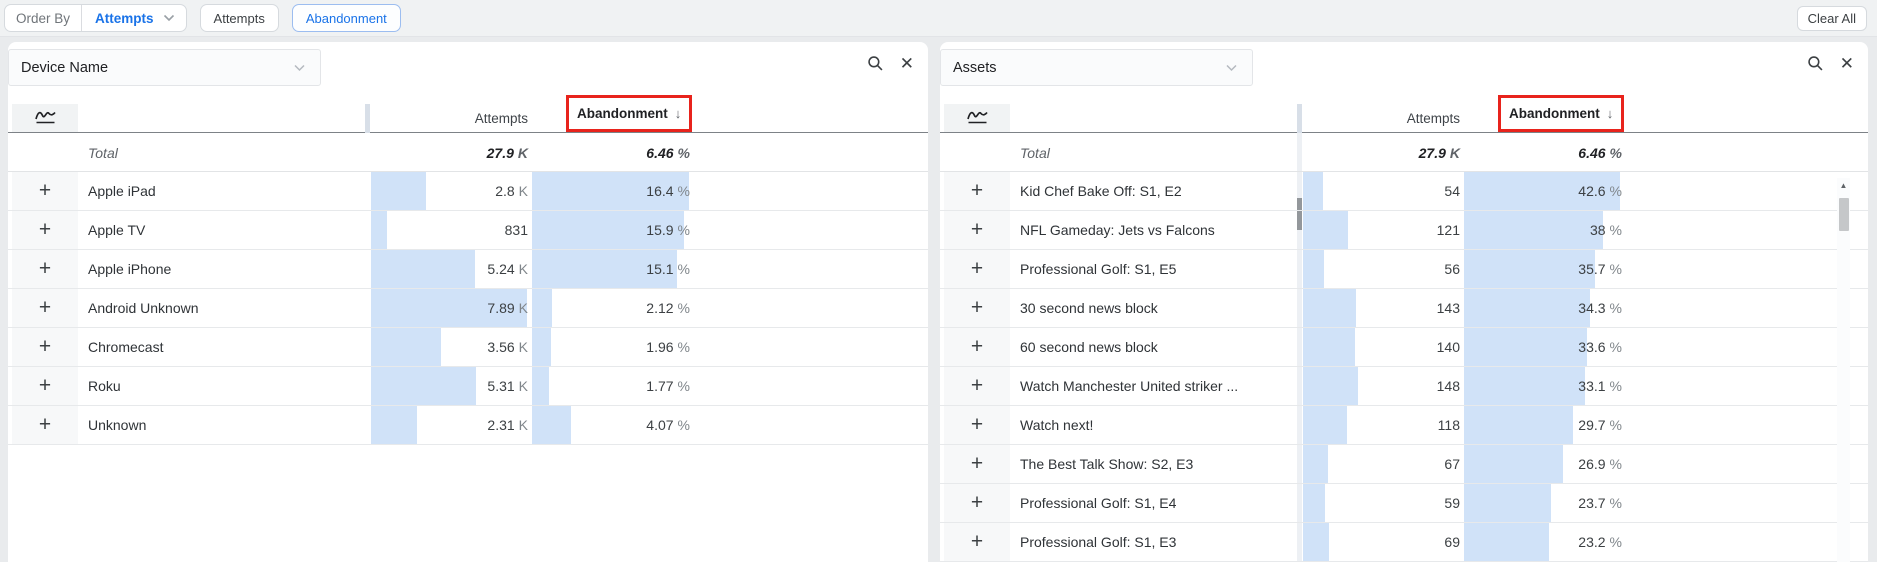 The height and width of the screenshot is (562, 1877). I want to click on name-column-scrollbar-track, so click(1299, 347).